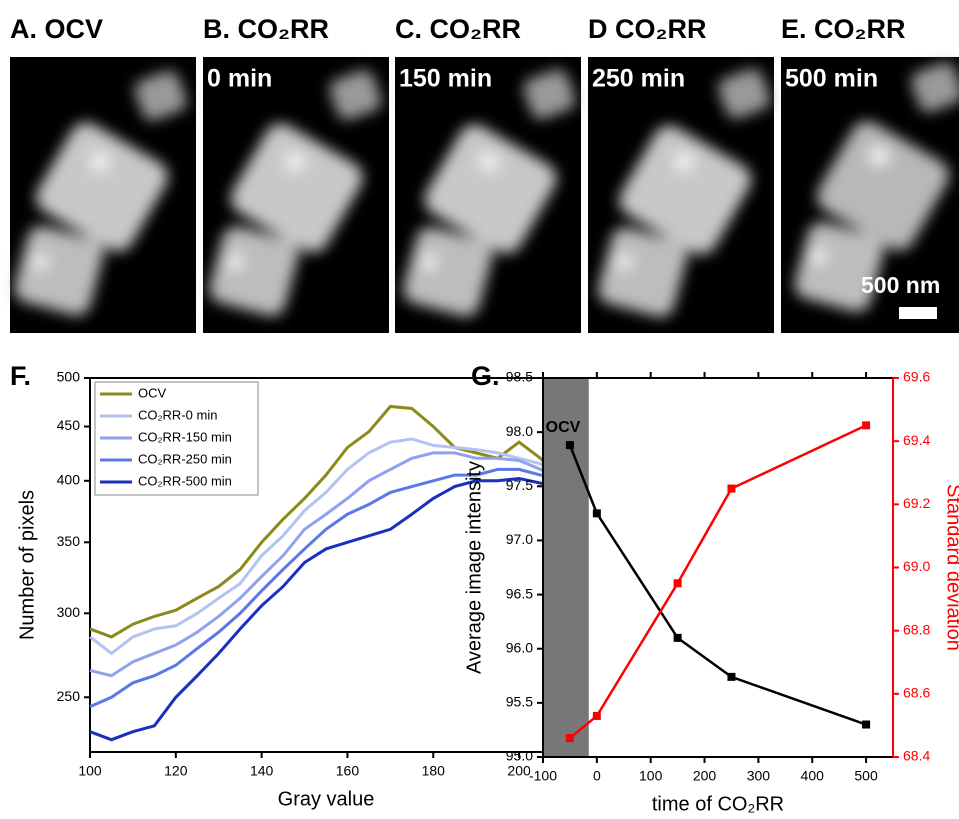 The image size is (959, 819). What do you see at coordinates (519, 702) in the screenshot?
I see `y-tick-label: 95.5` at bounding box center [519, 702].